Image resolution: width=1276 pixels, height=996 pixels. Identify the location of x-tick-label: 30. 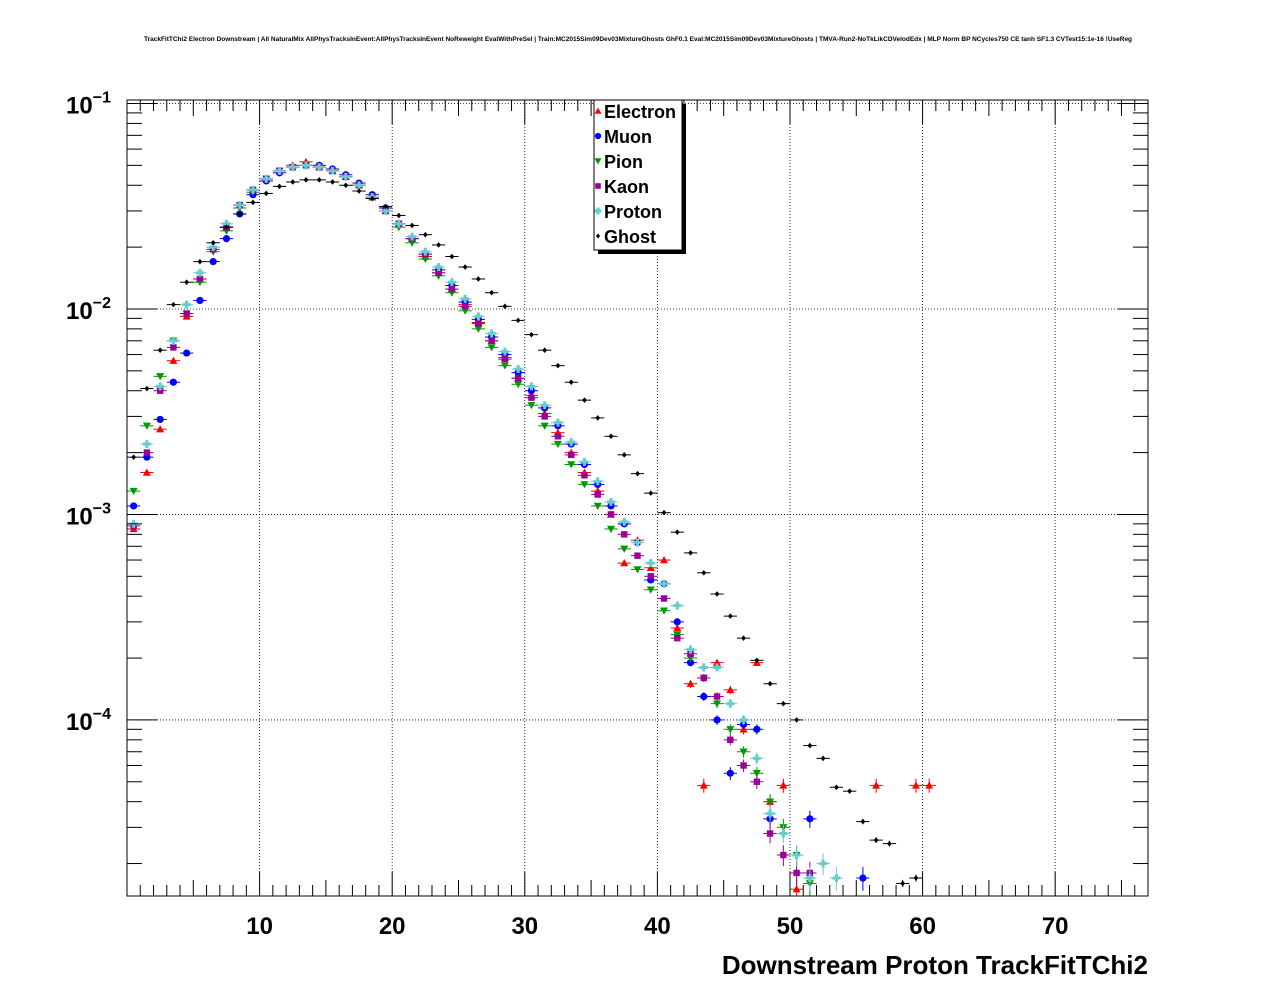
(524, 926).